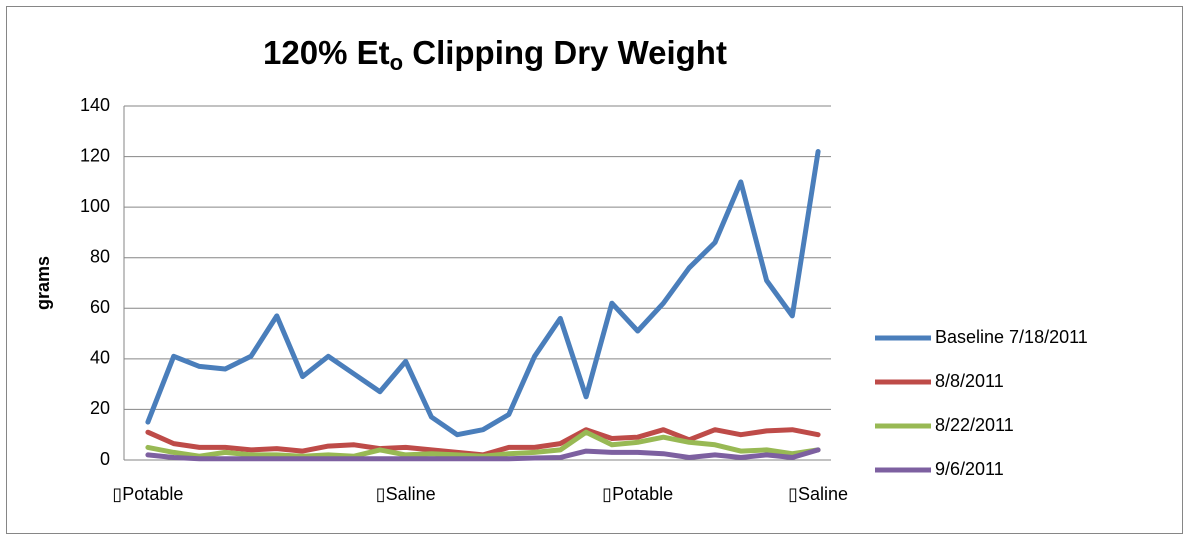 This screenshot has width=1189, height=540. What do you see at coordinates (396, 62) in the screenshot?
I see `title-subscript: o` at bounding box center [396, 62].